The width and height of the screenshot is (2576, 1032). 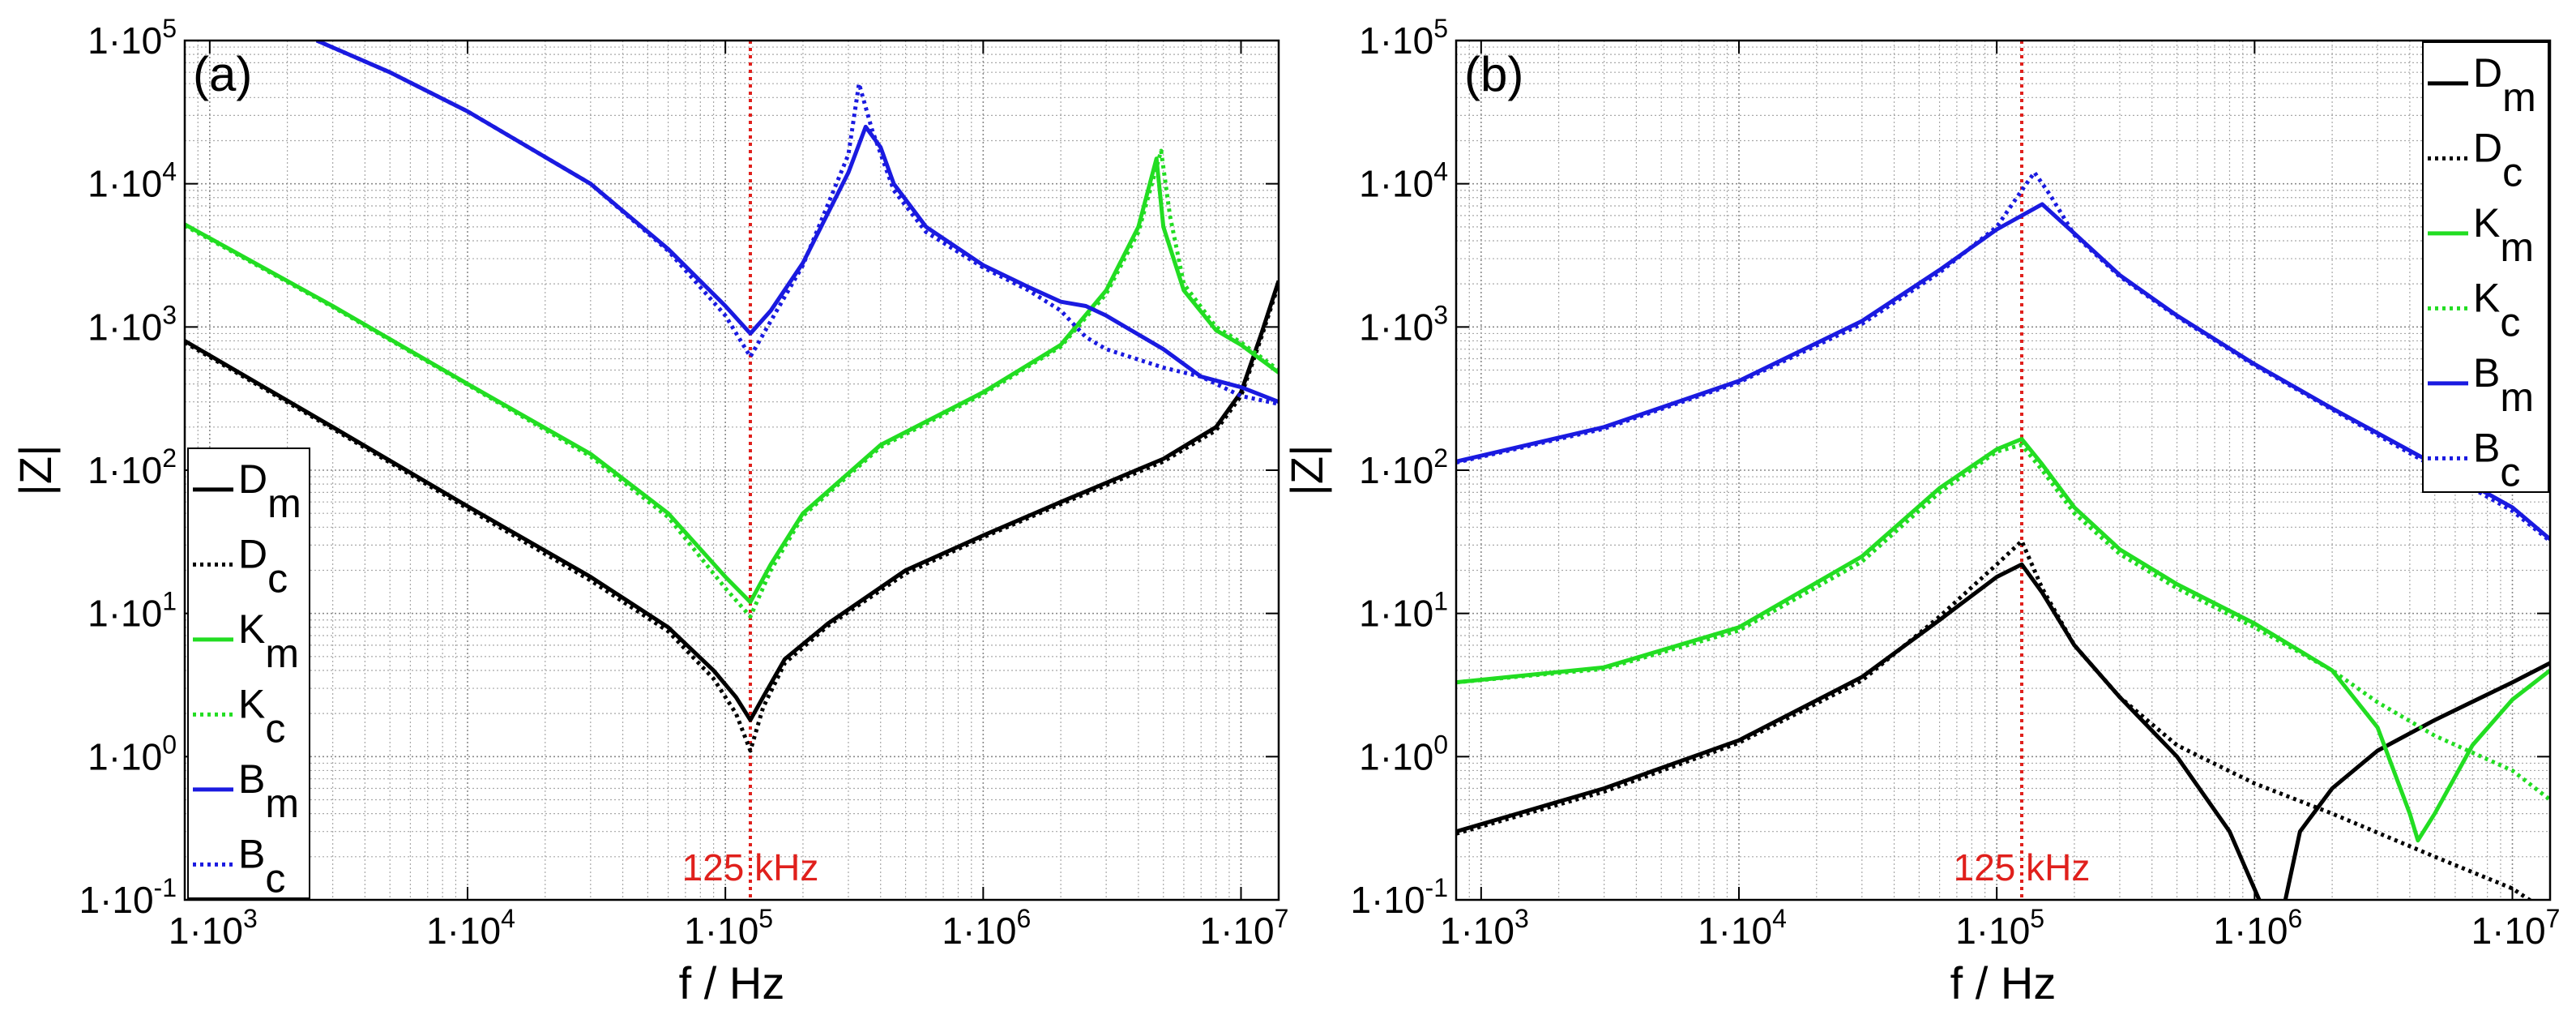 I want to click on series-kc-line, so click(x=2003, y=622).